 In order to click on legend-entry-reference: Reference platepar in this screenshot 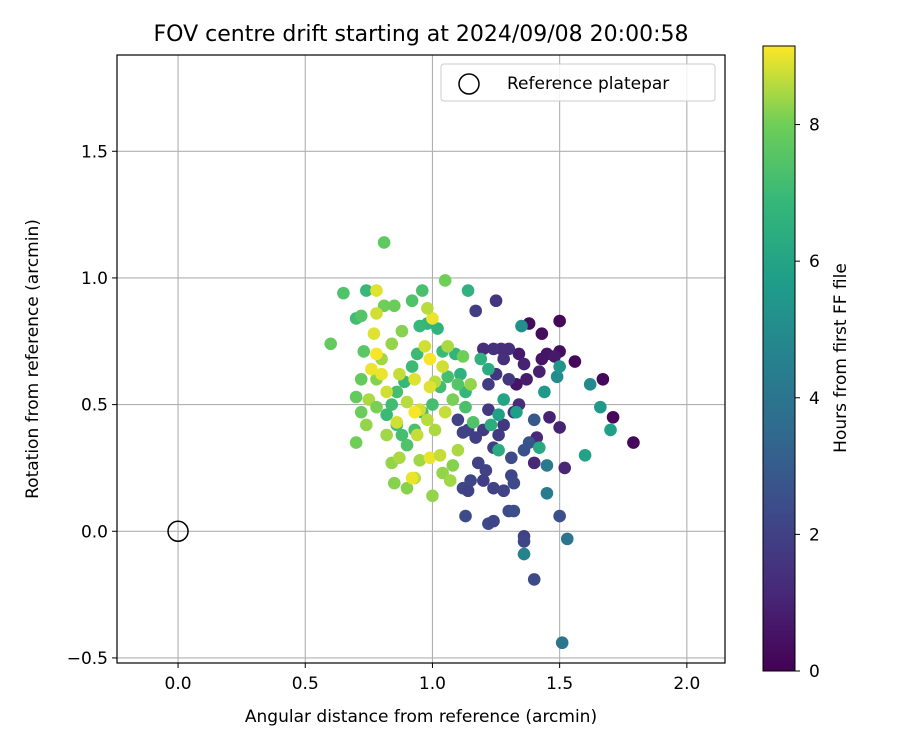, I will do `click(588, 84)`.